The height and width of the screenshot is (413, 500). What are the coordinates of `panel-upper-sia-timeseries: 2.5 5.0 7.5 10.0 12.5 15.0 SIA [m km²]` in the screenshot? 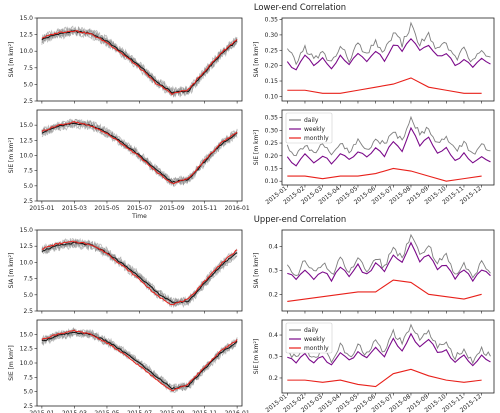 It's located at (125, 271).